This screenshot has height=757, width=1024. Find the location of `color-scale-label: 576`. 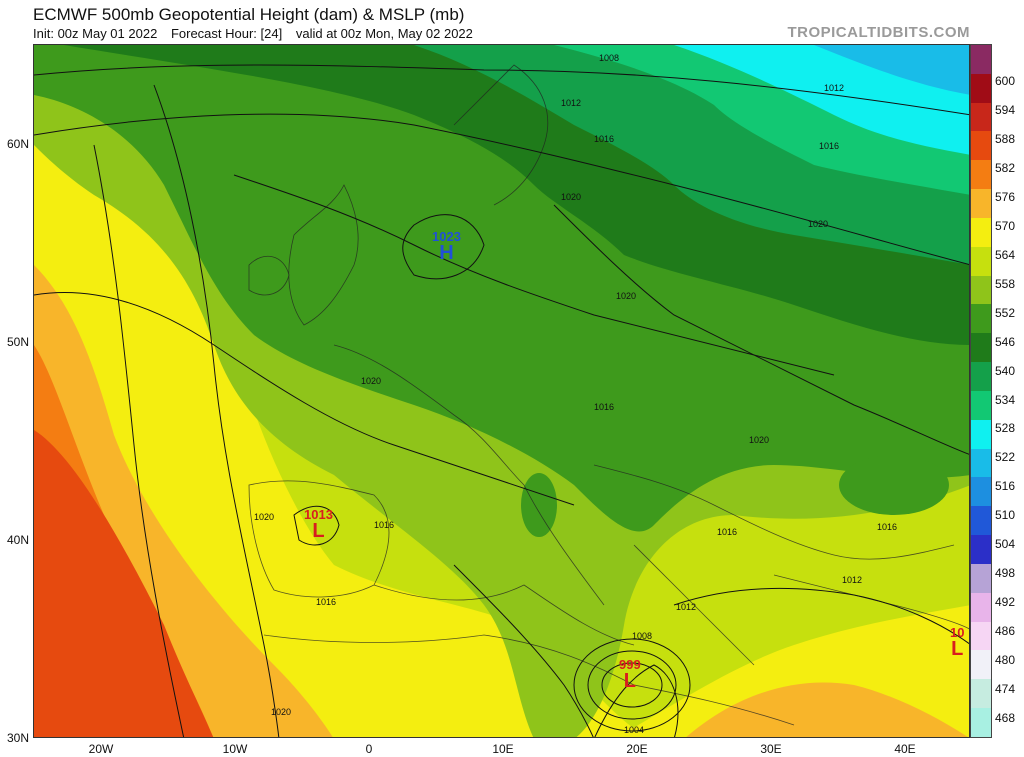

color-scale-label: 576 is located at coordinates (1005, 197).